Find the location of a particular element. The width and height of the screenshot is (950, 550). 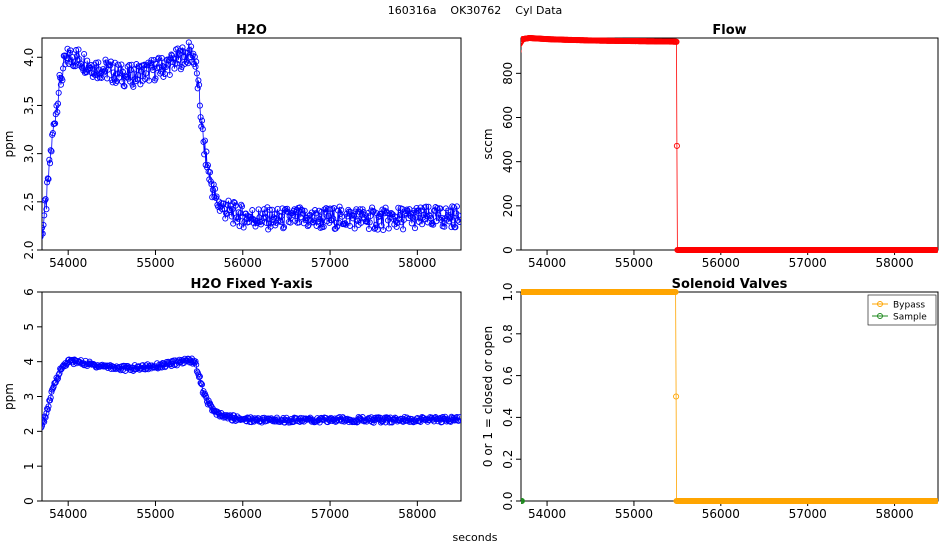

panel4-legend-label: Sample is located at coordinates (910, 318).